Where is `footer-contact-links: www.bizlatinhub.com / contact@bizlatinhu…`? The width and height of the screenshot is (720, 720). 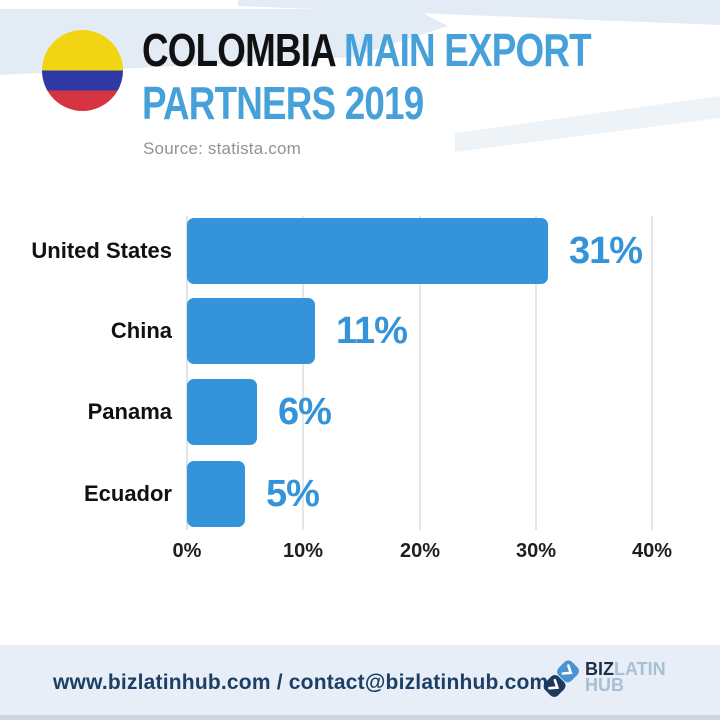 footer-contact-links: www.bizlatinhub.com / contact@bizlatinhu… is located at coordinates (301, 682).